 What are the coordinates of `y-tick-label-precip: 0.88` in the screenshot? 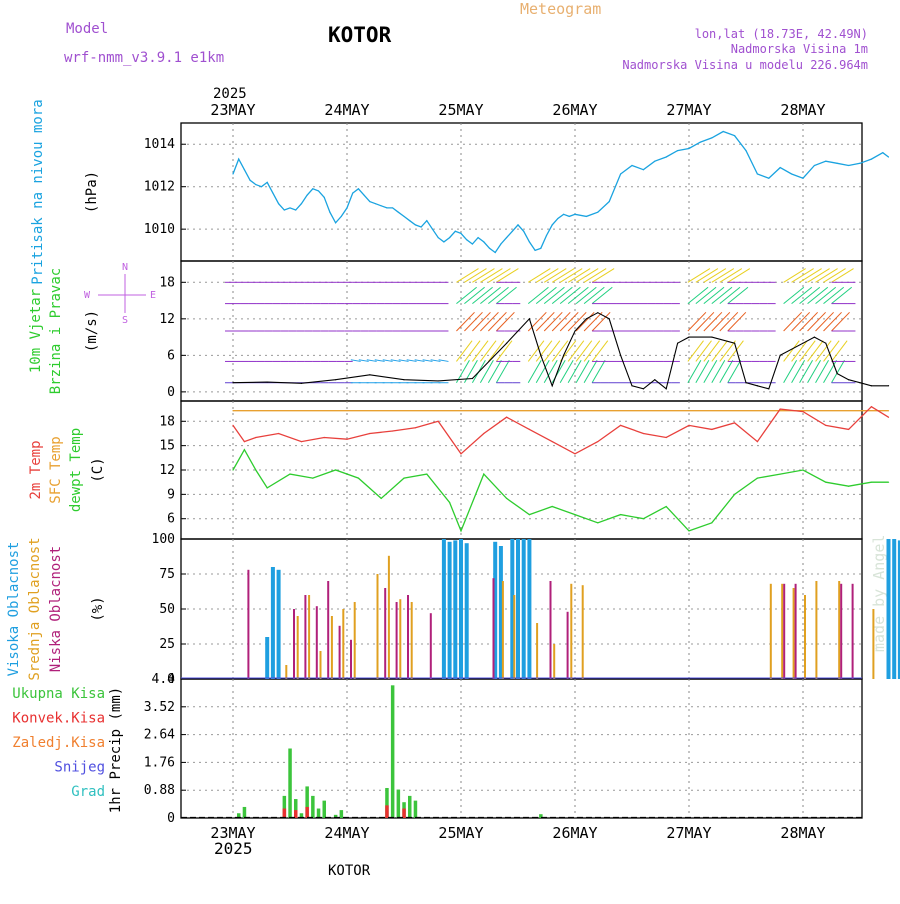 It's located at (159, 790).